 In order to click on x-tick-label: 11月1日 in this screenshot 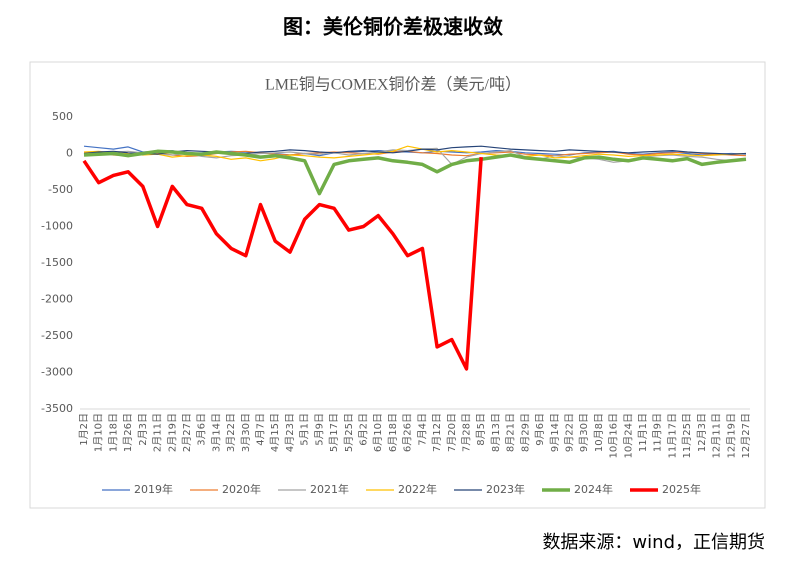, I will do `click(643, 432)`.